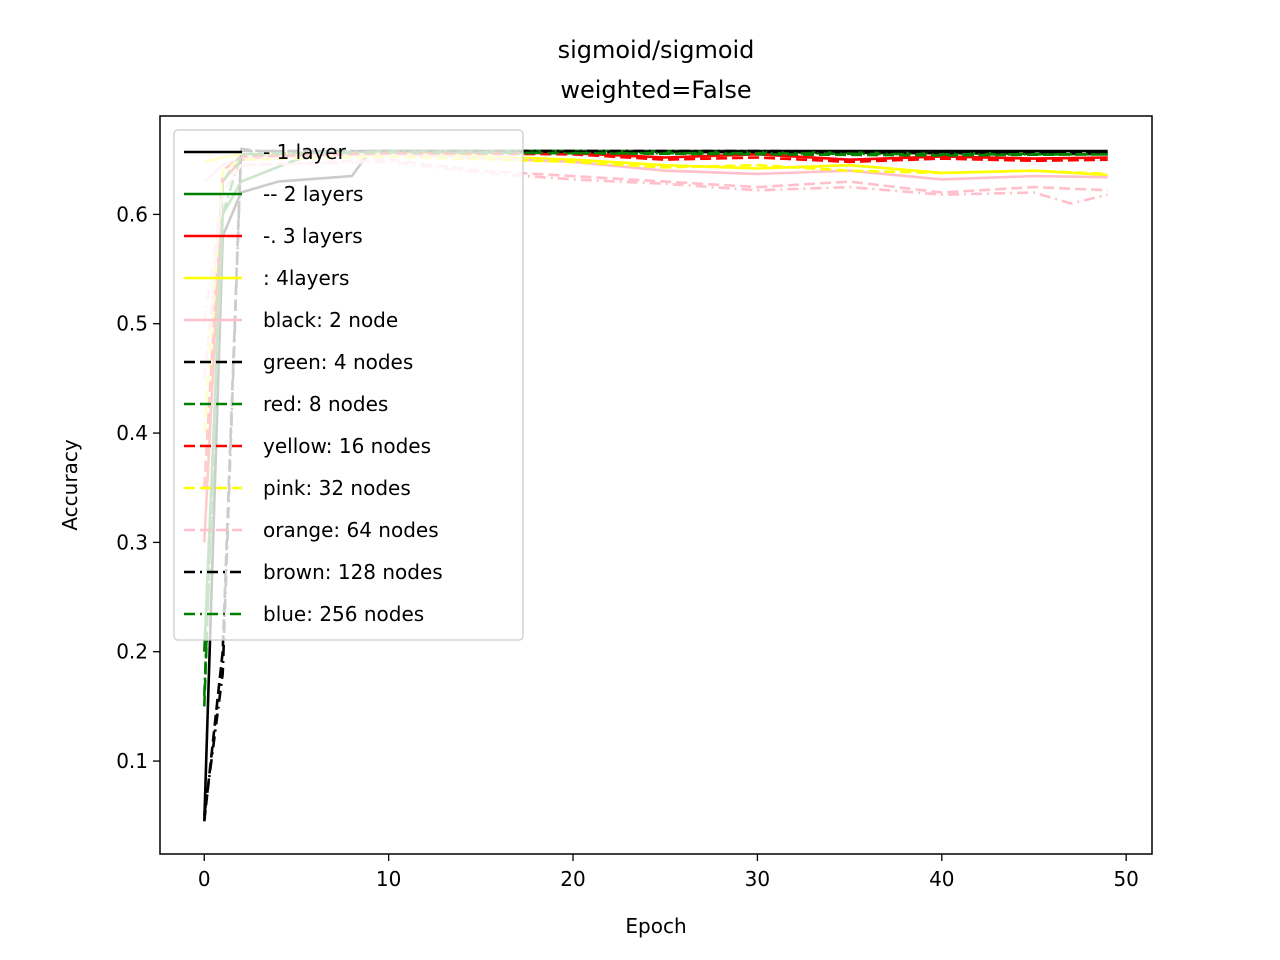  I want to click on x-tick-label: 10, so click(388, 879).